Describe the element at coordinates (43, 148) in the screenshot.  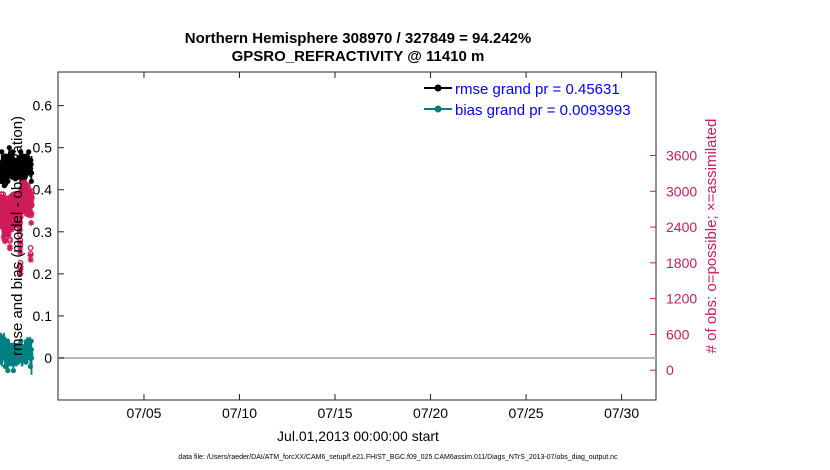
I see `y-tick-label-left: 0.5` at that location.